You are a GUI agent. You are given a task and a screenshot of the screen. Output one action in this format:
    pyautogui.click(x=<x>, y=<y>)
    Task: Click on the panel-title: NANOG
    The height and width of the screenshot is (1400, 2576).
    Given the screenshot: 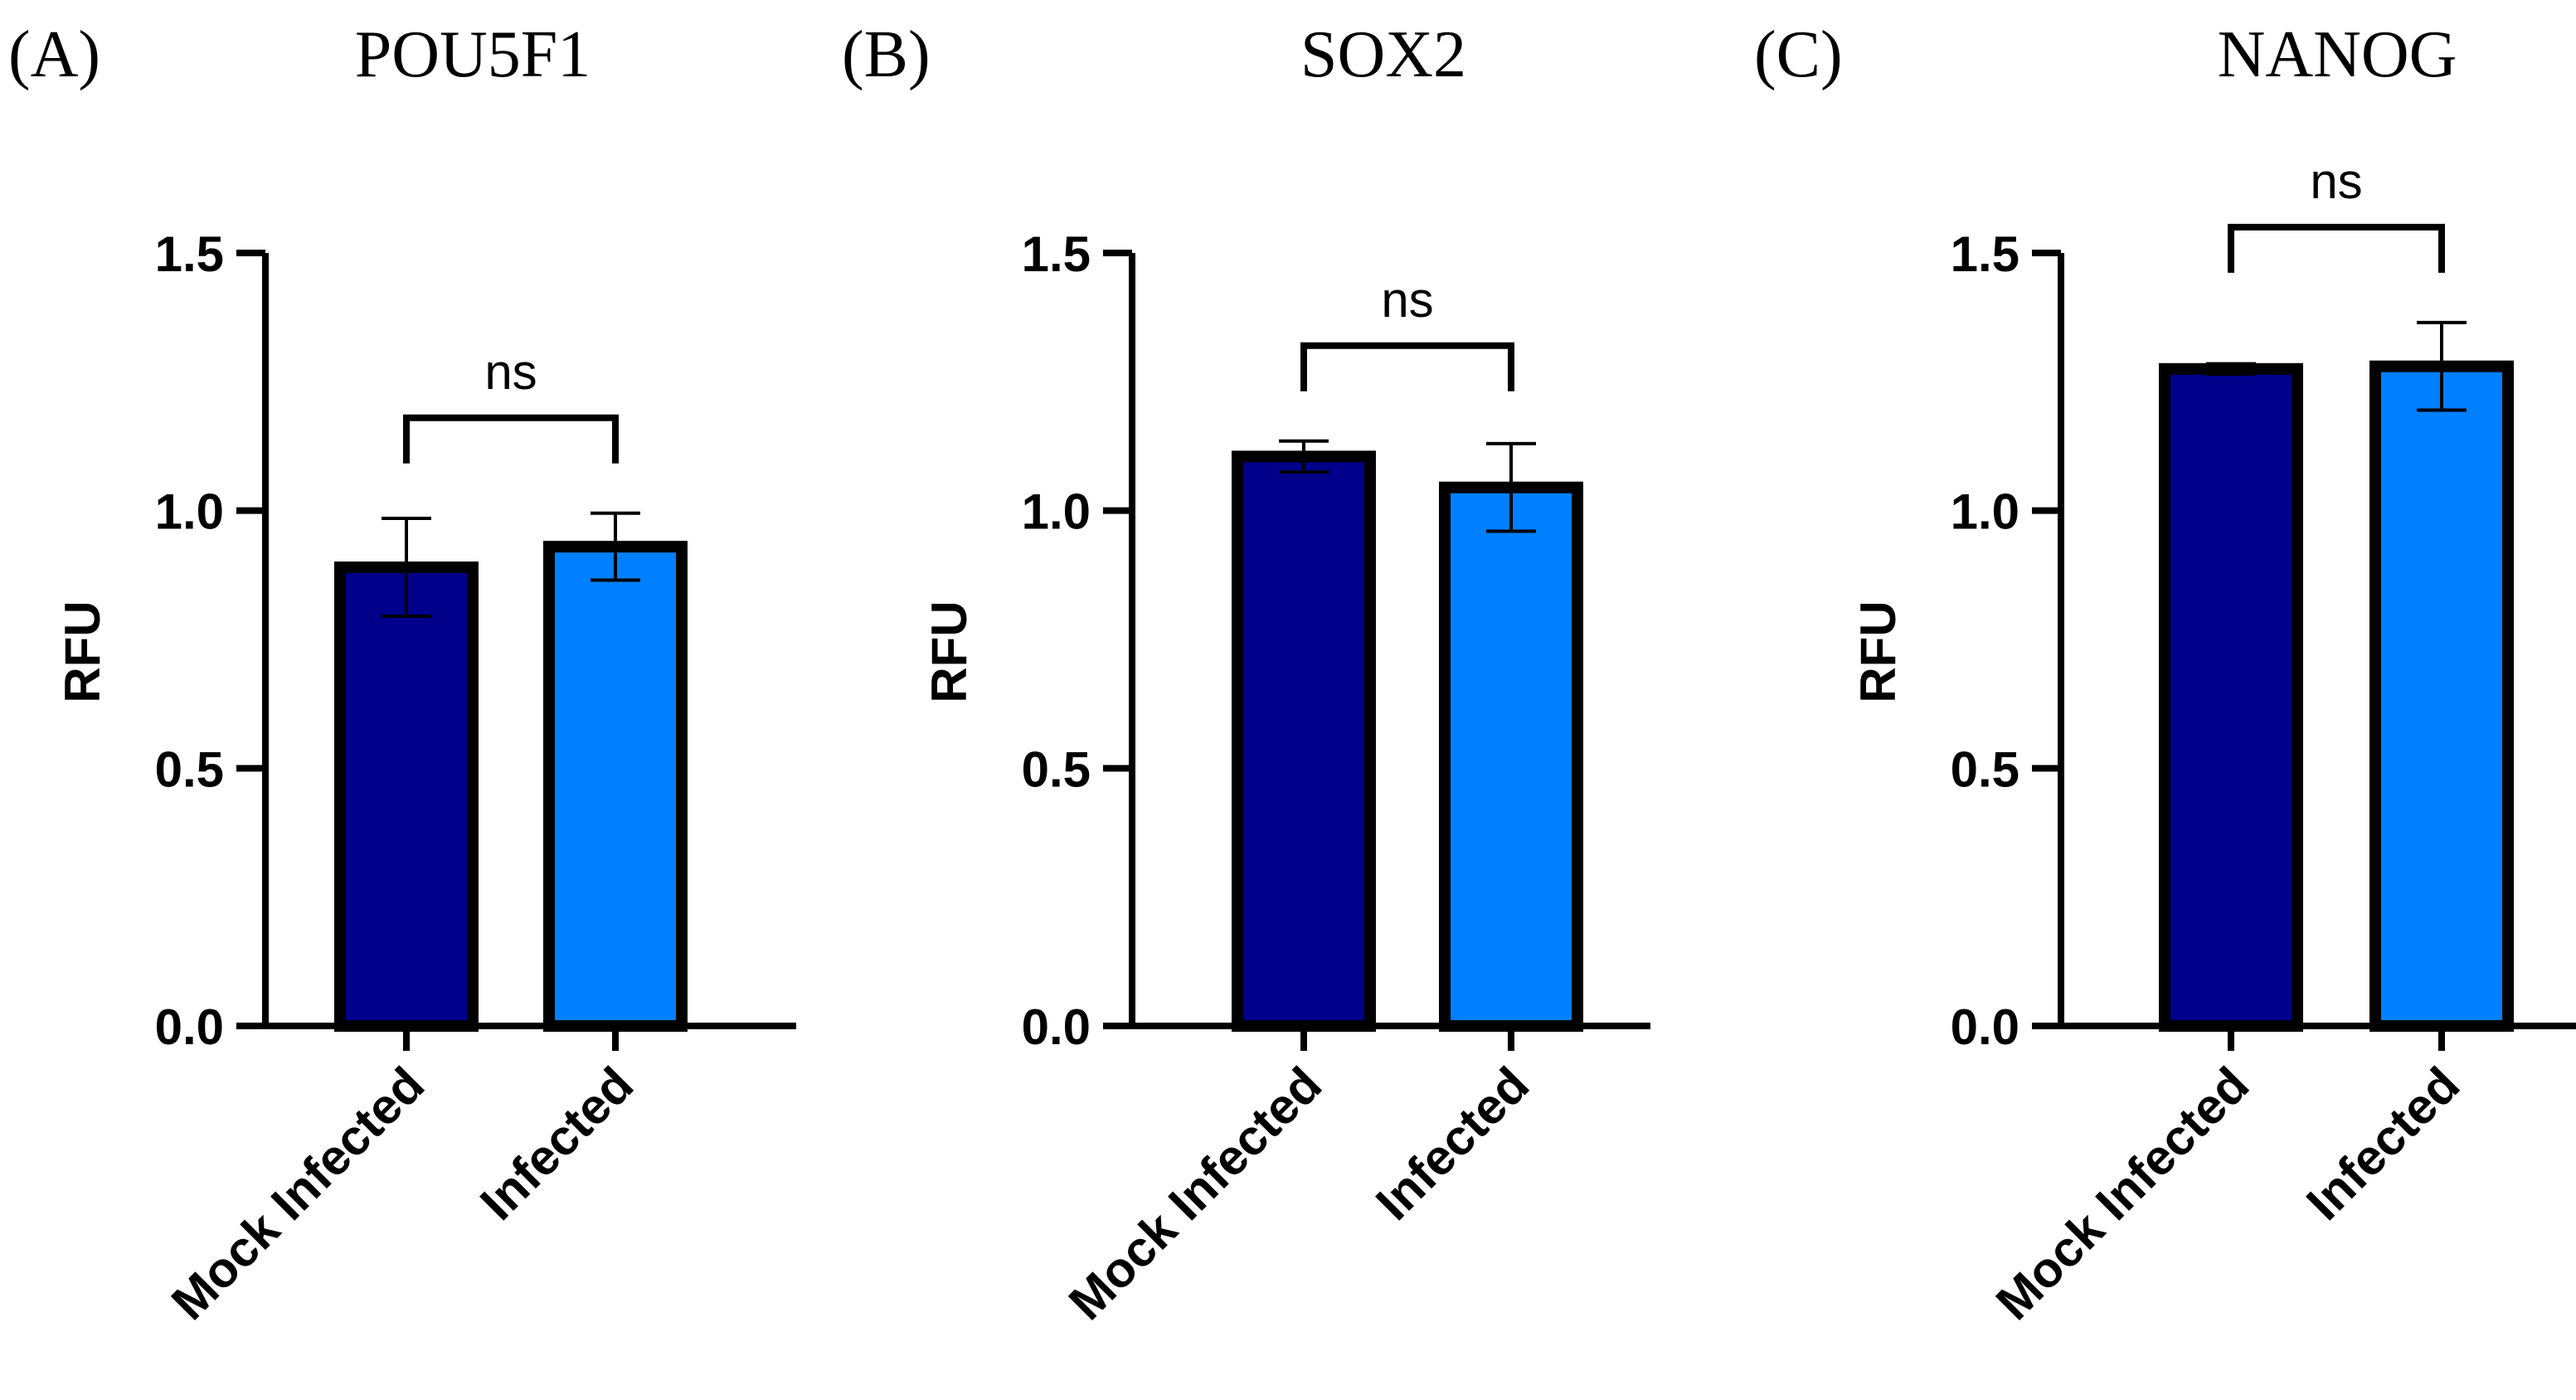 What is the action you would take?
    pyautogui.click(x=2337, y=54)
    